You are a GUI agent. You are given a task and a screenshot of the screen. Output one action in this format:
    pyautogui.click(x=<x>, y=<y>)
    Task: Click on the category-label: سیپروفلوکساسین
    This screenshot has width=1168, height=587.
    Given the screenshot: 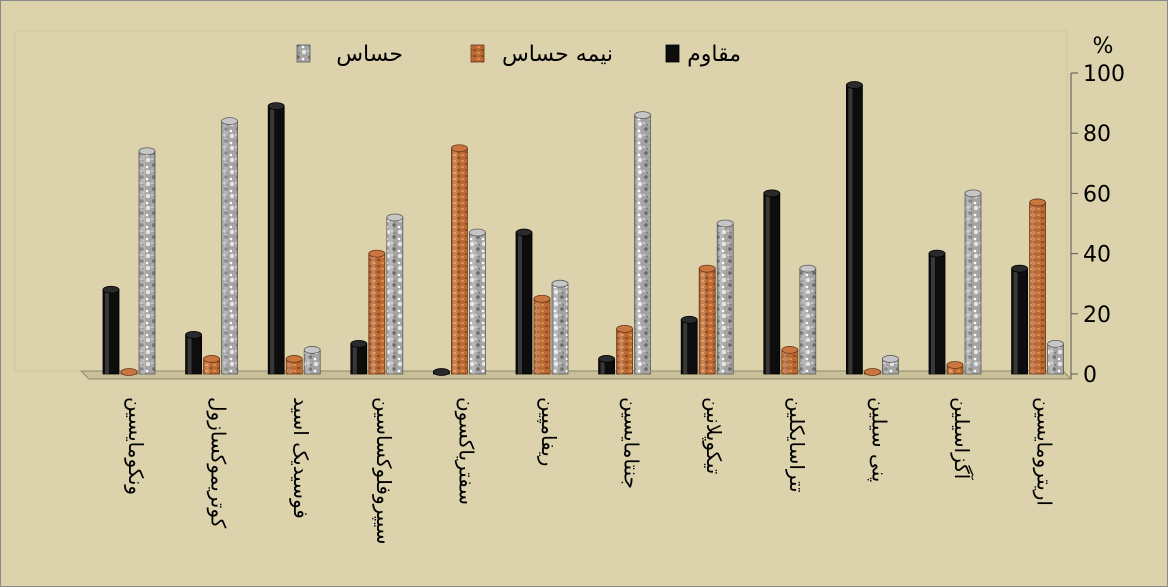 What is the action you would take?
    pyautogui.click(x=383, y=471)
    